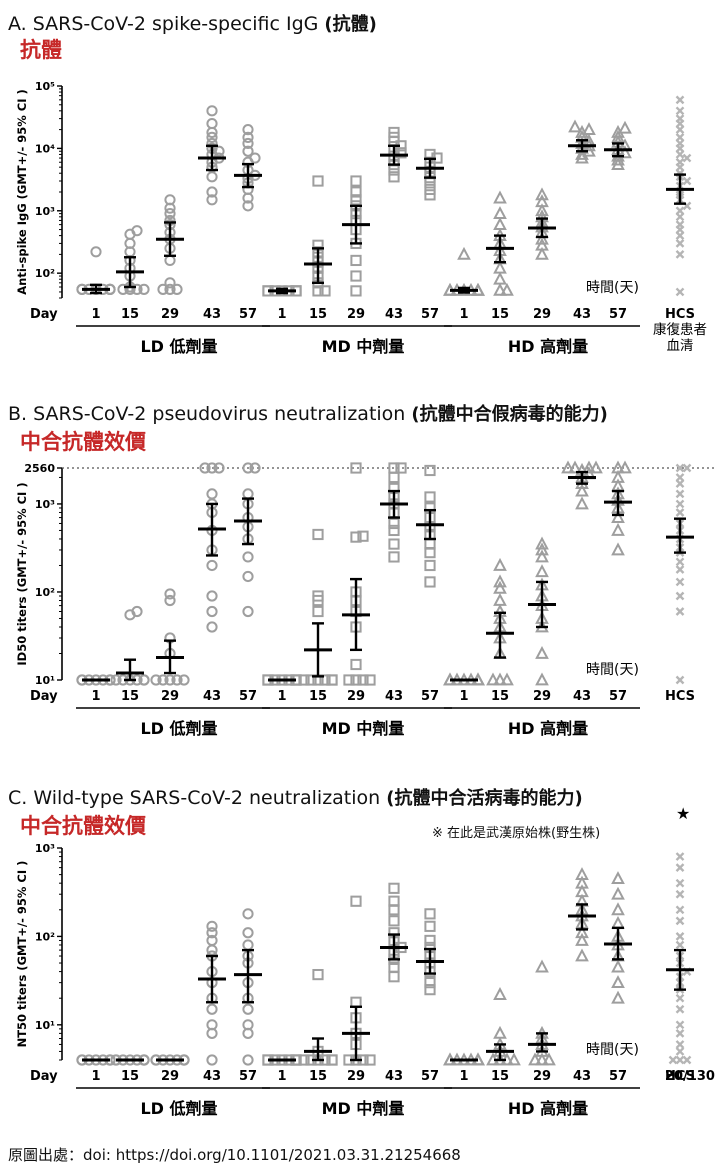 This screenshot has height=1174, width=720. Describe the element at coordinates (178, 728) in the screenshot. I see `group-label: LD 低劑量` at that location.